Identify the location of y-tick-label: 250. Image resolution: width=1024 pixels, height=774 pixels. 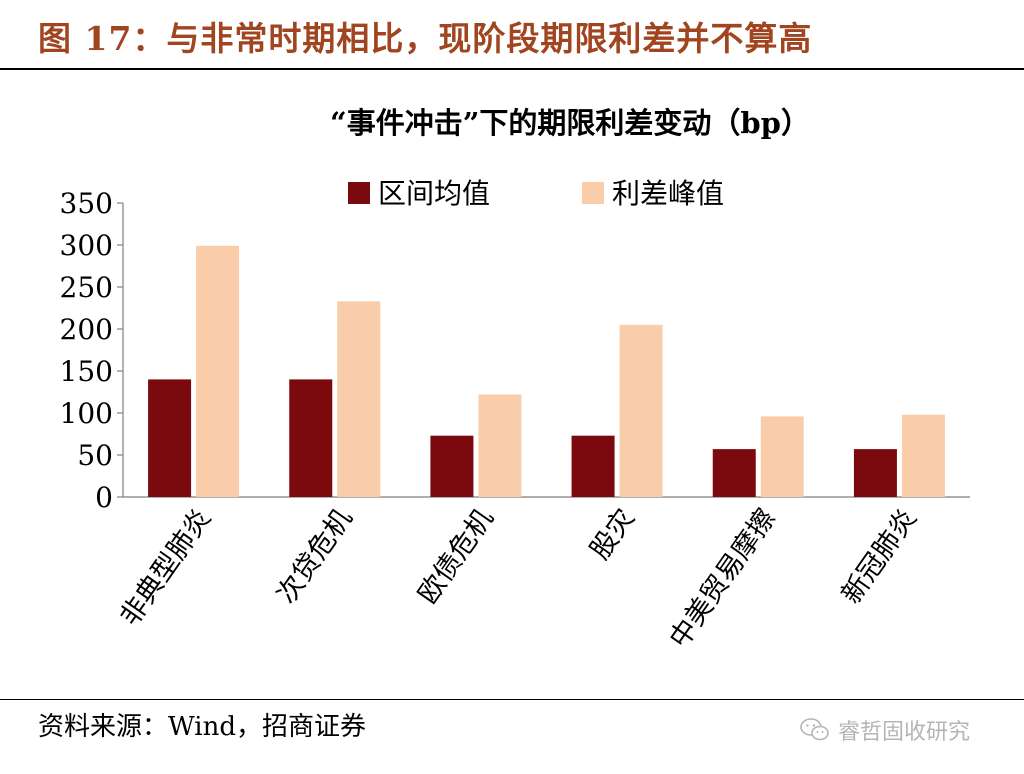
(86, 287).